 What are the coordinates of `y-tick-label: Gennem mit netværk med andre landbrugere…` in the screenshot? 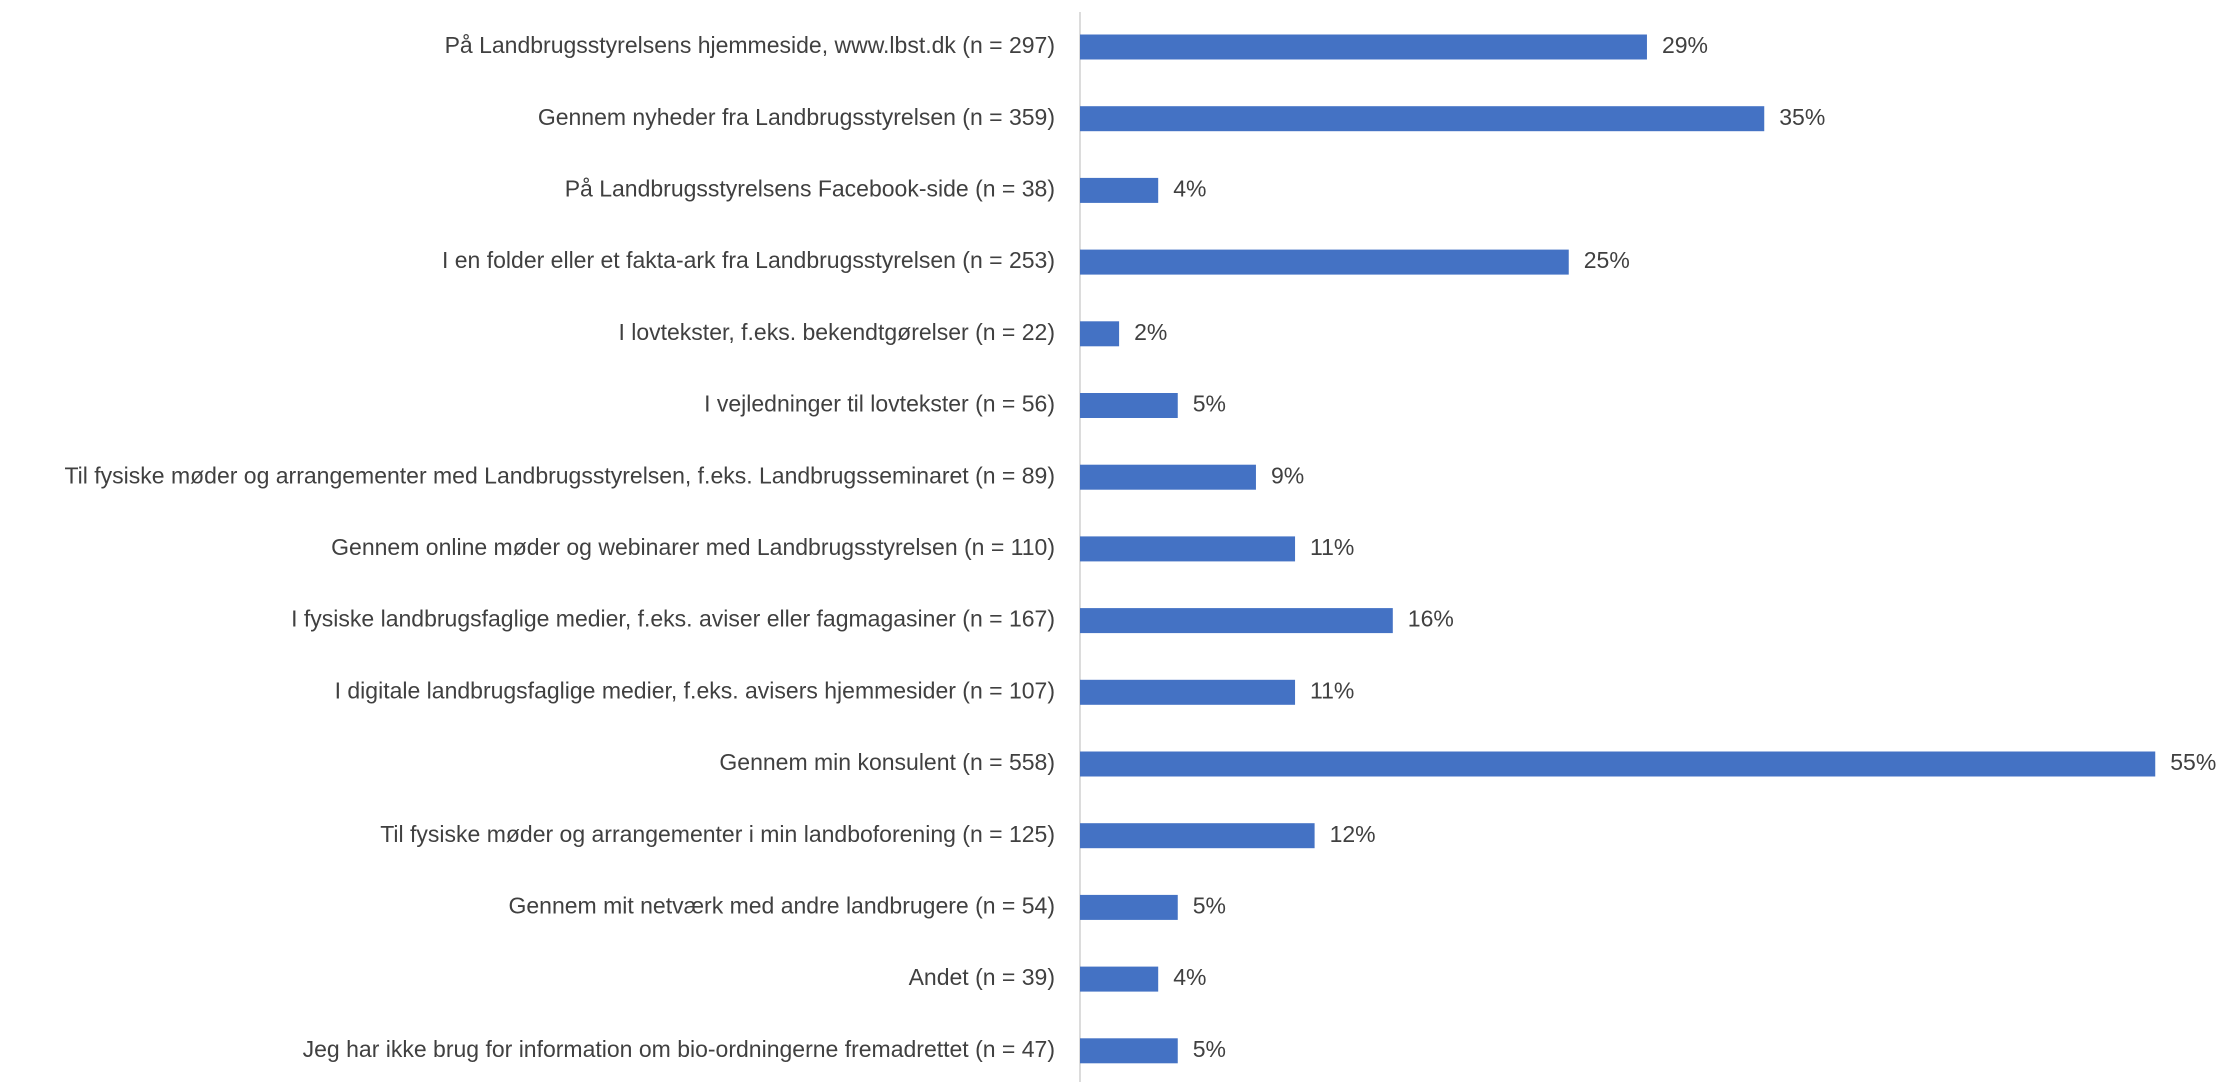 It's located at (781, 905).